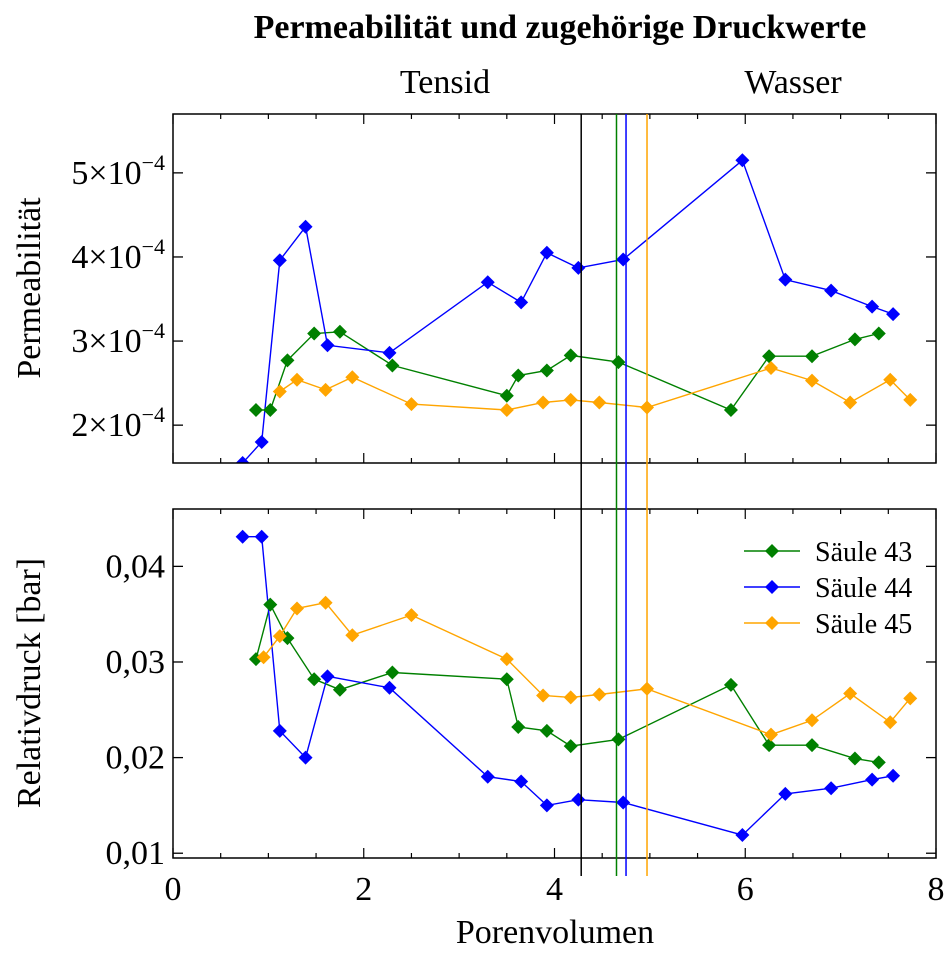  I want to click on legend-label-saeule-45: Säule 45, so click(863, 624).